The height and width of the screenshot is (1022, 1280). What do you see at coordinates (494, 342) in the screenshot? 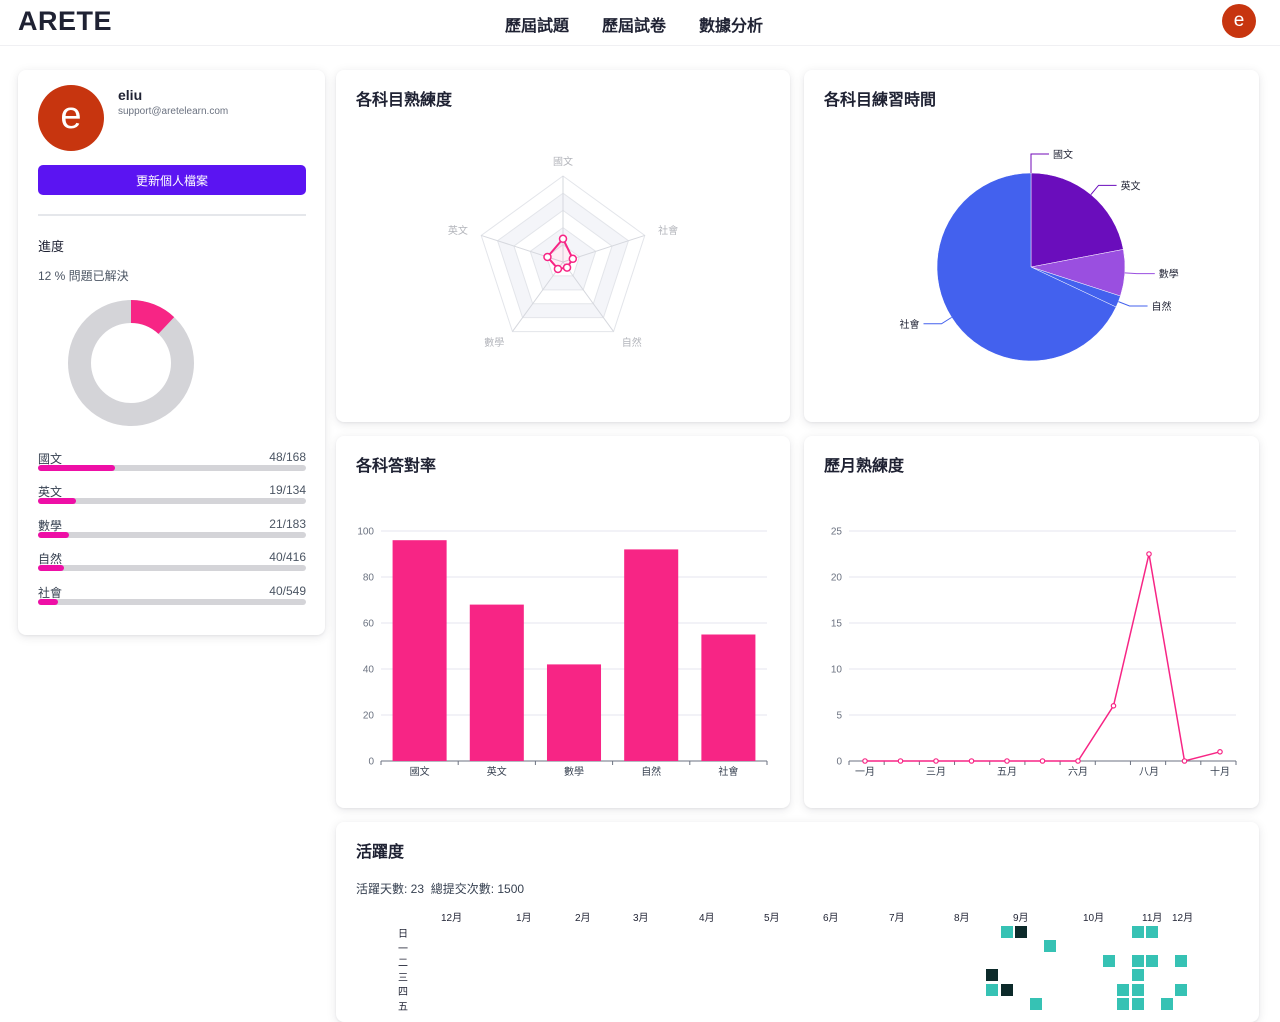
I see `radar-indicator-label: 數學` at bounding box center [494, 342].